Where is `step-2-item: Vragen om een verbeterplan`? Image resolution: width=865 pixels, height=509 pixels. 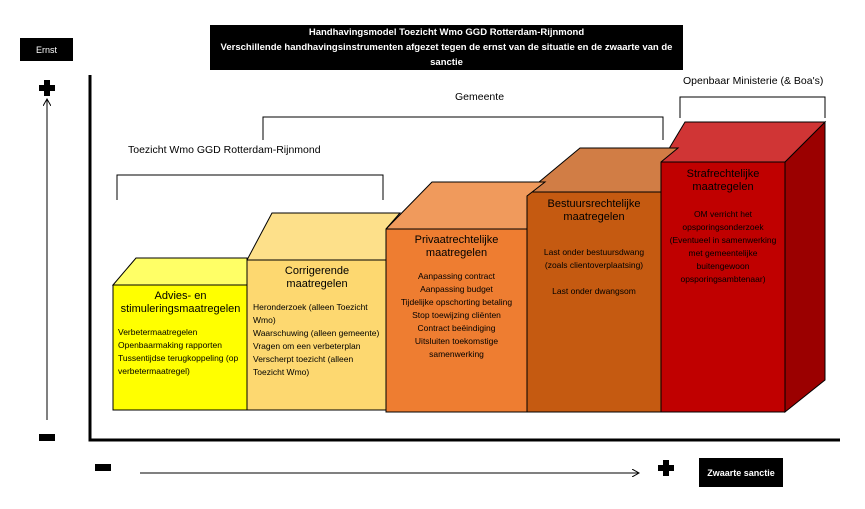
step-2-item: Vragen om een verbeterplan is located at coordinates (307, 346).